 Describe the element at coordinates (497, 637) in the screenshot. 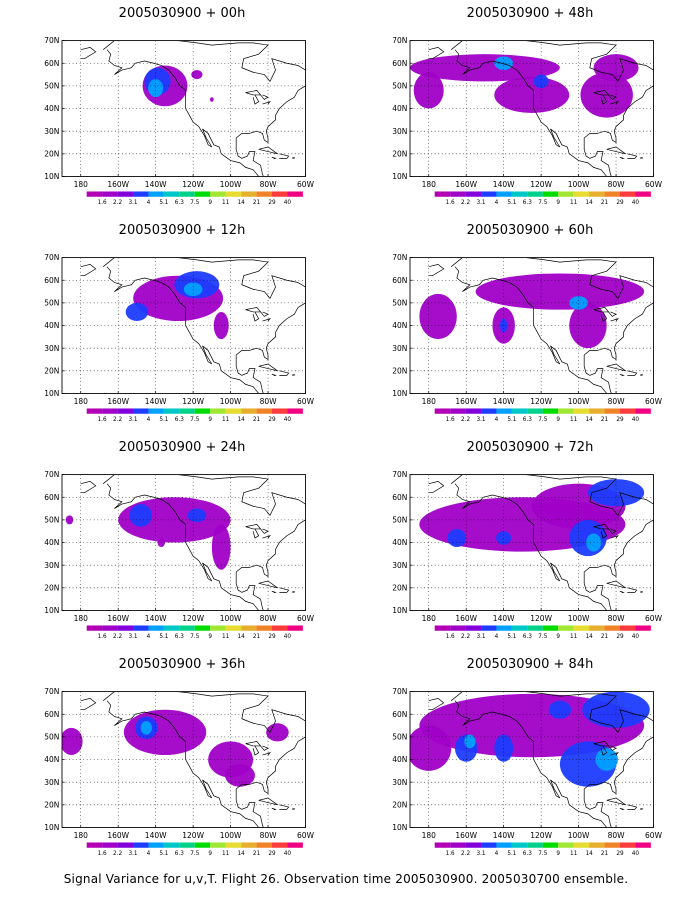

I see `colorbar-label: 4` at that location.